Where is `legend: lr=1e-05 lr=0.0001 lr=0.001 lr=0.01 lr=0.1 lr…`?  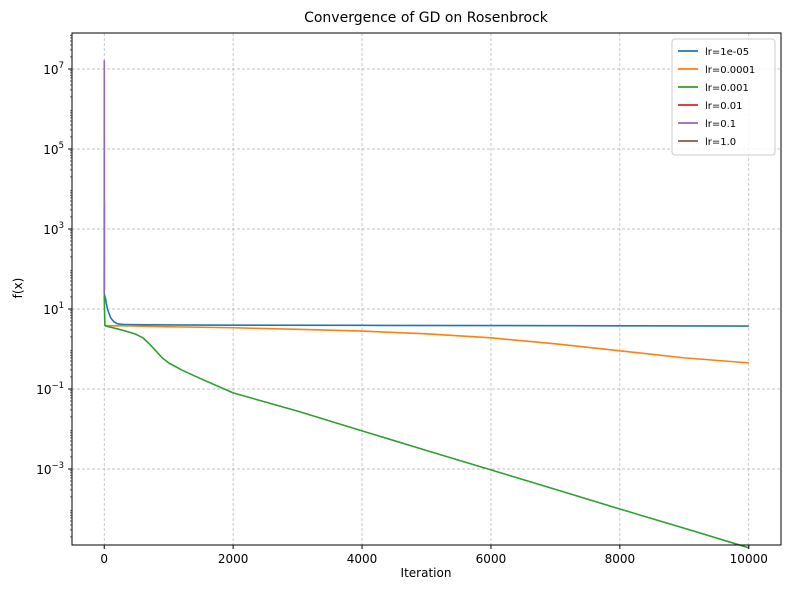 legend: lr=1e-05 lr=0.0001 lr=0.001 lr=0.01 lr=0.1 lr… is located at coordinates (723, 97).